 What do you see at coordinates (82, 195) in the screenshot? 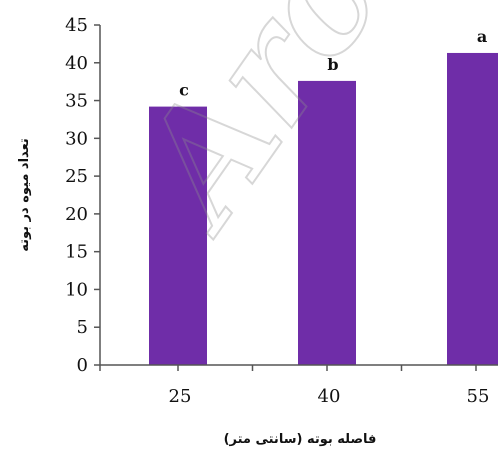
I see `y-axis-ticks: 0 5 10 15 20 25 30 35 40 45` at bounding box center [82, 195].